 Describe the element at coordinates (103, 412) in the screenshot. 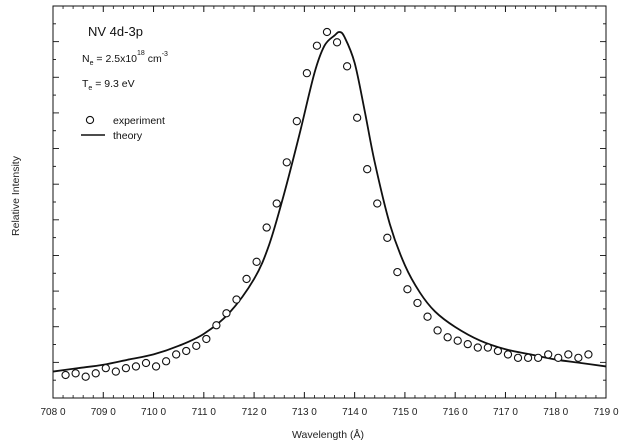

I see `x-tick-label: 709 0` at that location.